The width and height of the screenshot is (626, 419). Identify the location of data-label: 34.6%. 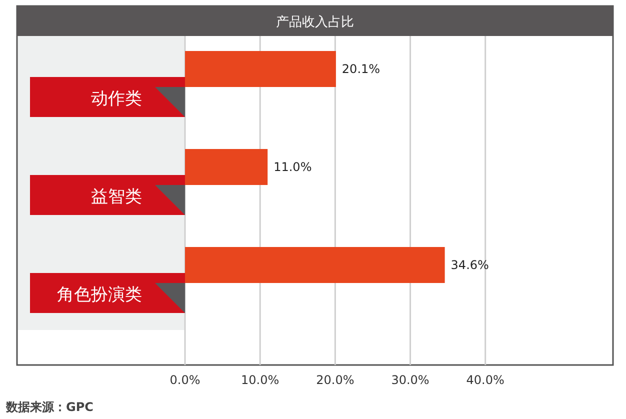
(469, 265).